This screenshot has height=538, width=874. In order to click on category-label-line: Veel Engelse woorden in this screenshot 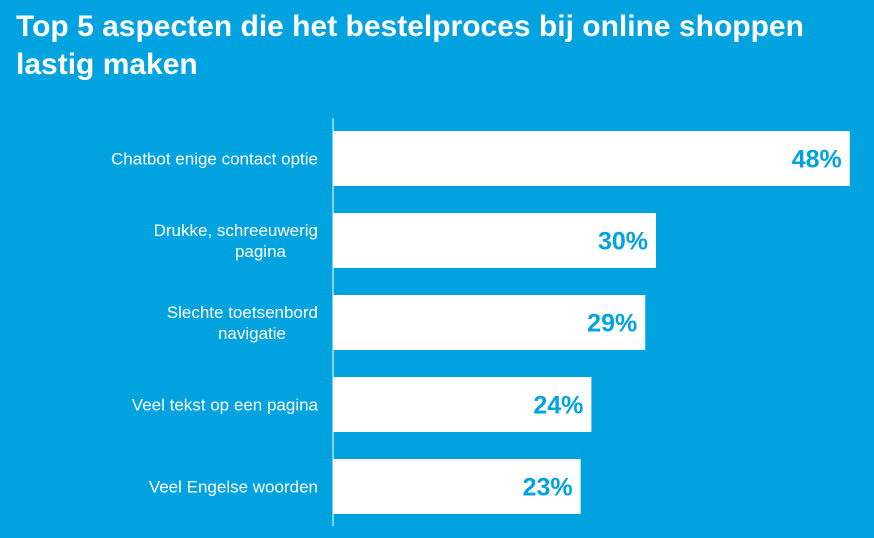, I will do `click(233, 487)`.